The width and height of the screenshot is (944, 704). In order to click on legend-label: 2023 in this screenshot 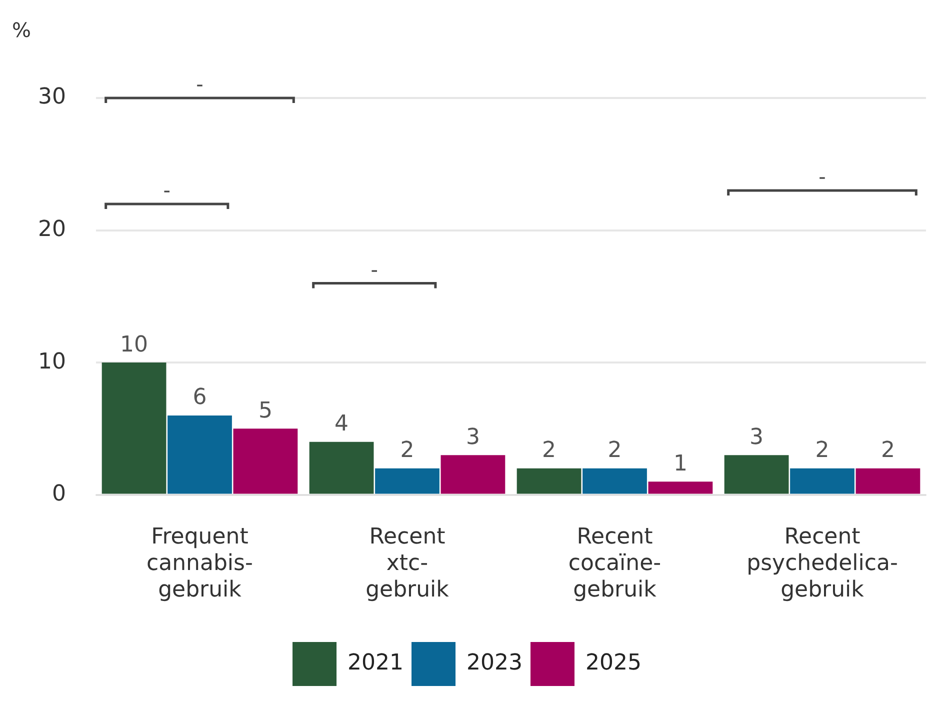, I will do `click(494, 663)`.